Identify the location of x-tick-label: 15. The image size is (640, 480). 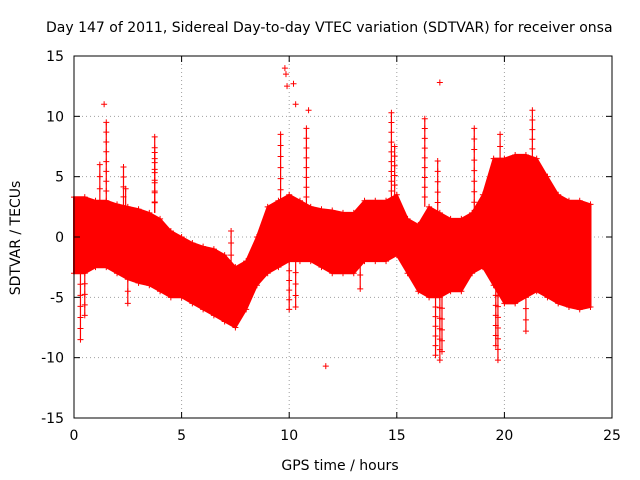
(397, 436).